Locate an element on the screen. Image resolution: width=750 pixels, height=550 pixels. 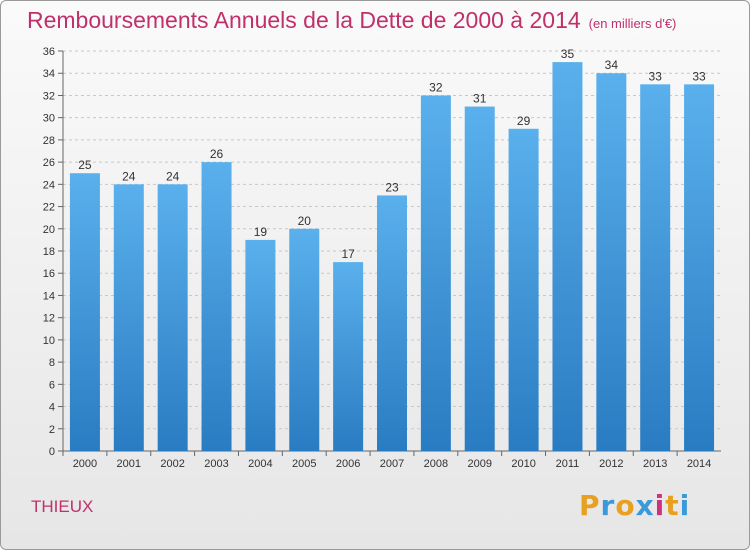
y-tick-label: 36 is located at coordinates (49, 52).